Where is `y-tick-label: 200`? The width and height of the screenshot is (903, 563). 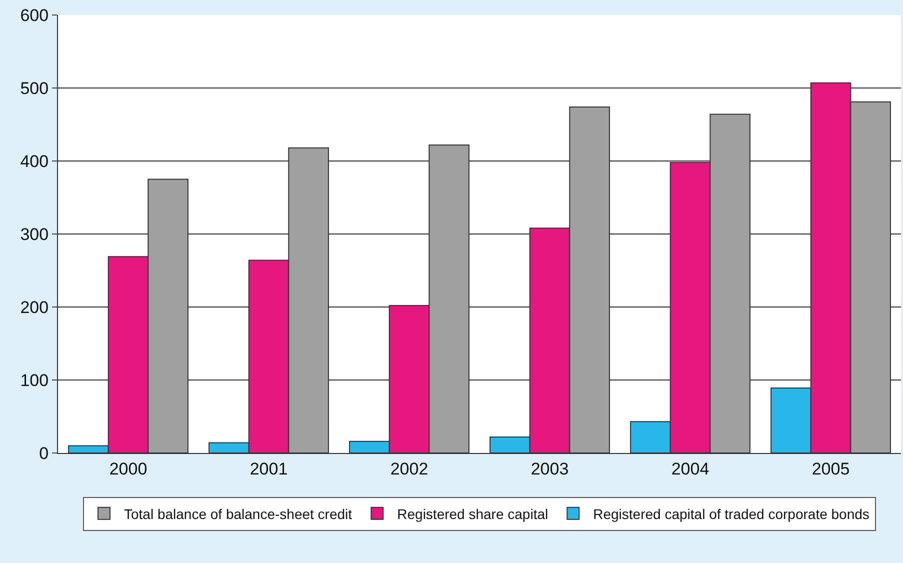
y-tick-label: 200 is located at coordinates (34, 307).